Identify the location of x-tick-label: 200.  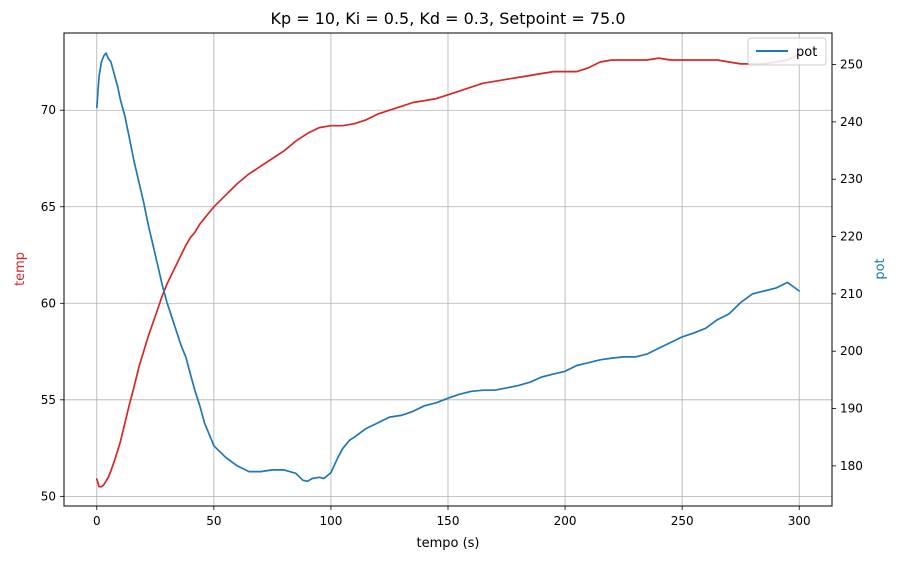
(565, 521).